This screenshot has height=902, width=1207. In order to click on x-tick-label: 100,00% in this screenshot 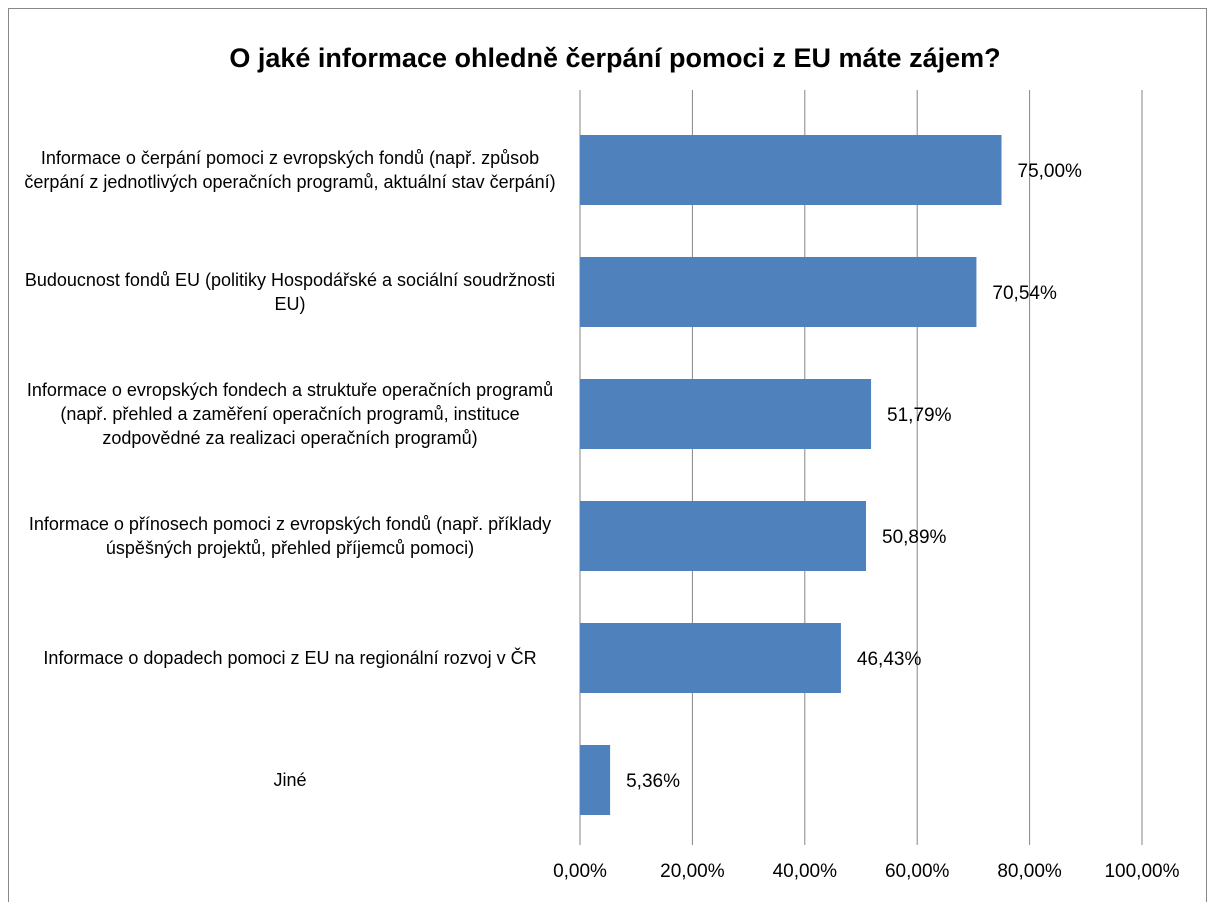, I will do `click(1141, 871)`.